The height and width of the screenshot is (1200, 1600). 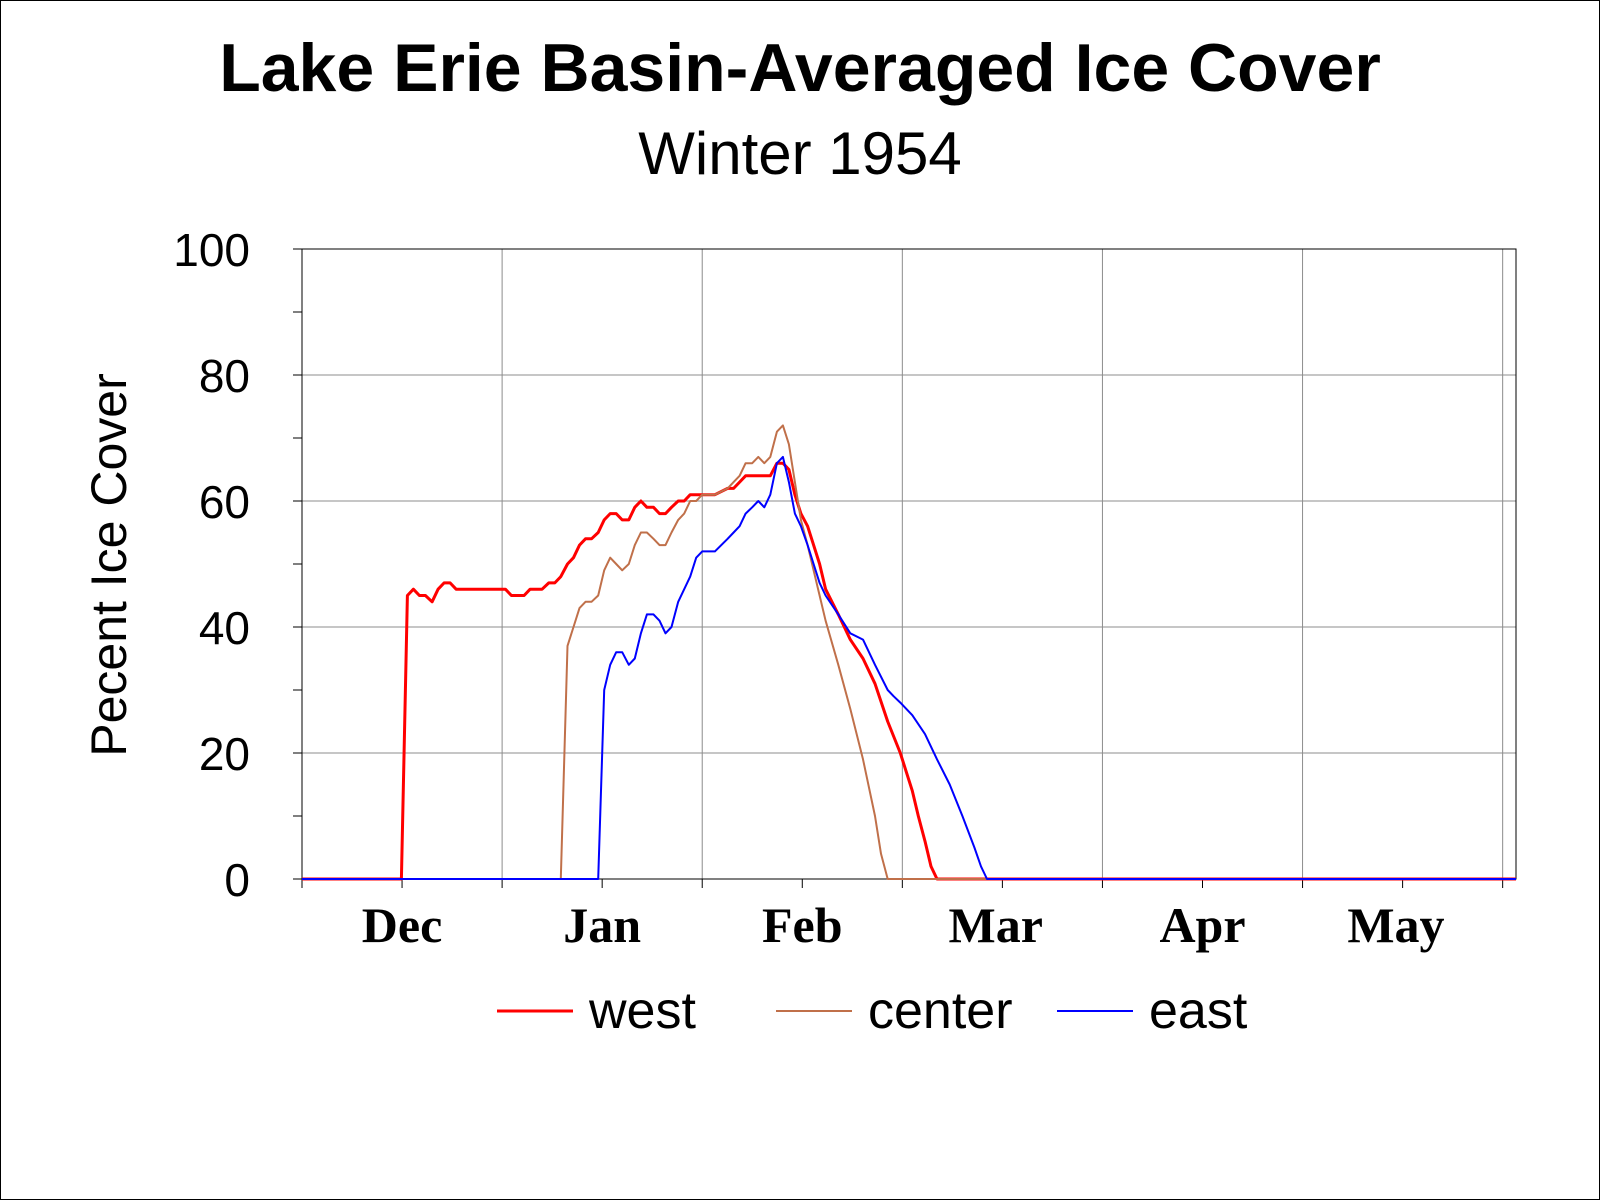 What do you see at coordinates (224, 376) in the screenshot?
I see `y-tick-label: 80` at bounding box center [224, 376].